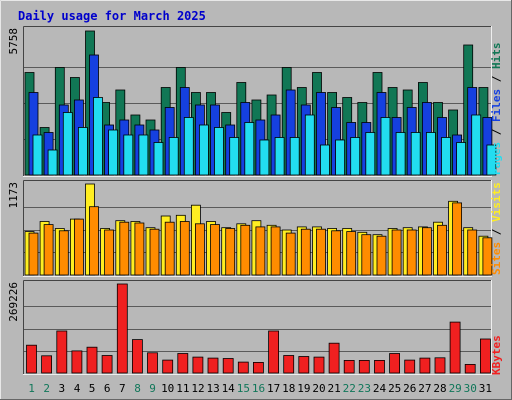  I want to click on day-label-25: 25, so click(394, 388).